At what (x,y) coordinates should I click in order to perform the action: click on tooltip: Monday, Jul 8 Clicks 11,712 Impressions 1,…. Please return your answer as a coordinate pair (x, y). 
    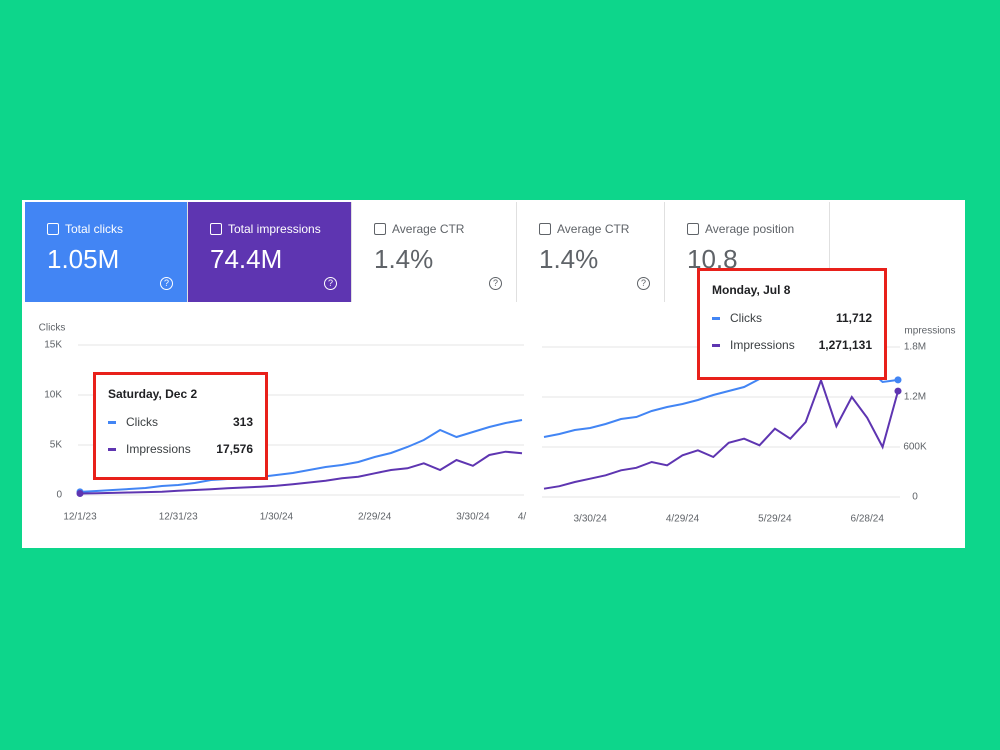
    Looking at the image, I should click on (792, 324).